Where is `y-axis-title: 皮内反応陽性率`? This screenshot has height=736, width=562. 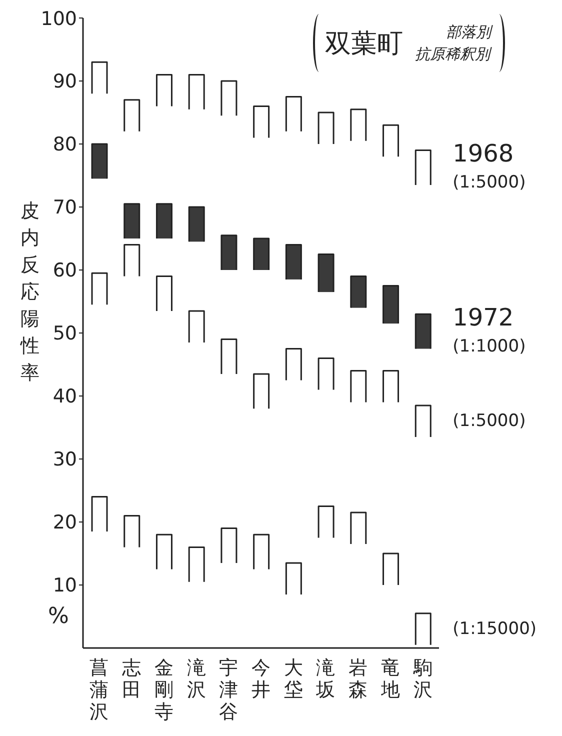 y-axis-title: 皮内反応陽性率 is located at coordinates (29, 292).